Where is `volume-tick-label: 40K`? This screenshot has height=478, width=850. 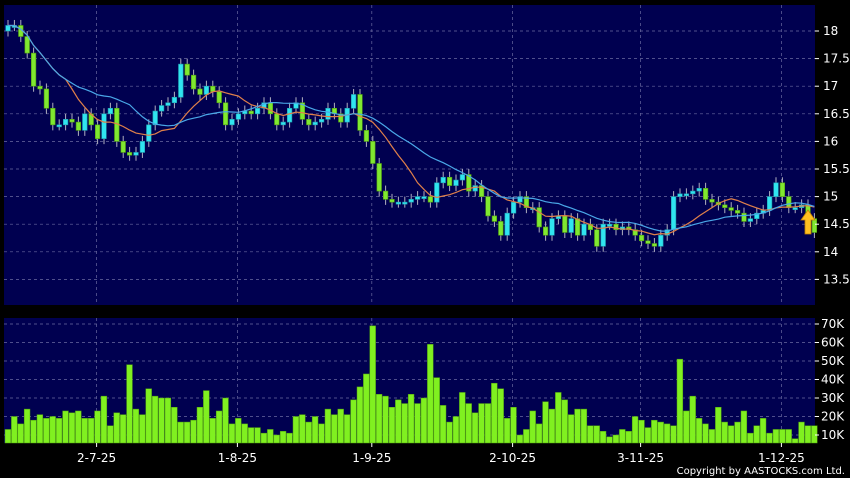
volume-tick-label: 40K is located at coordinates (833, 380).